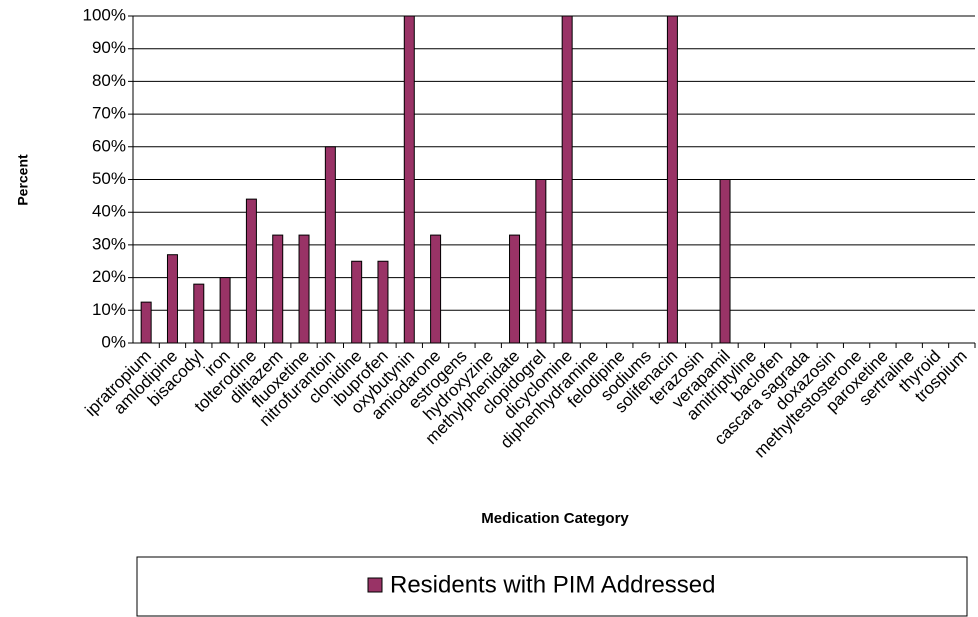 The image size is (978, 617). I want to click on y-tick-label: 10%, so click(109, 309).